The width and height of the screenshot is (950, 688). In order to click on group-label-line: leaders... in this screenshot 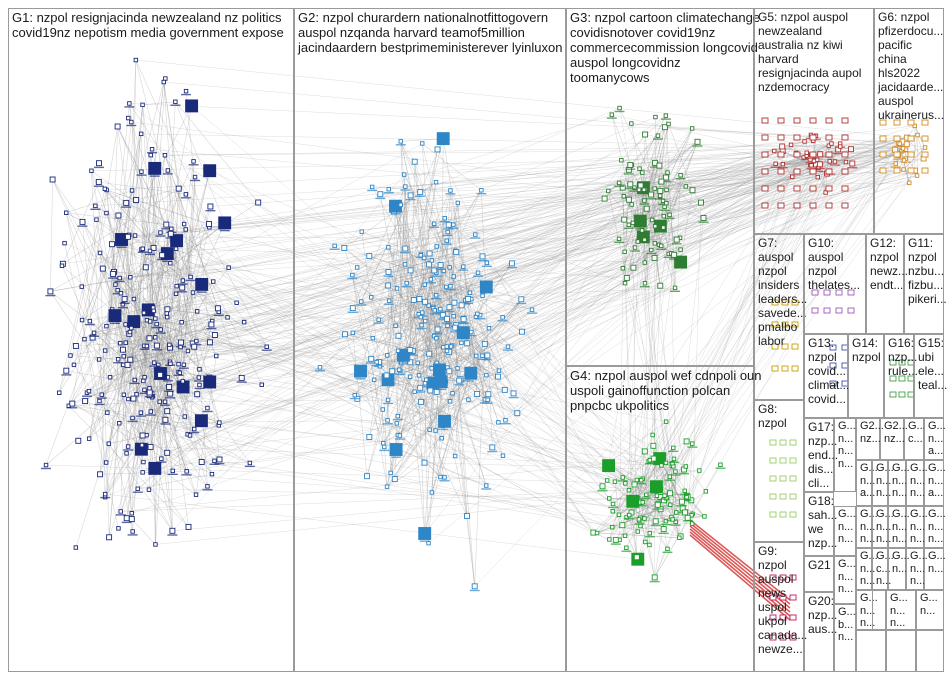, I will do `click(783, 299)`.